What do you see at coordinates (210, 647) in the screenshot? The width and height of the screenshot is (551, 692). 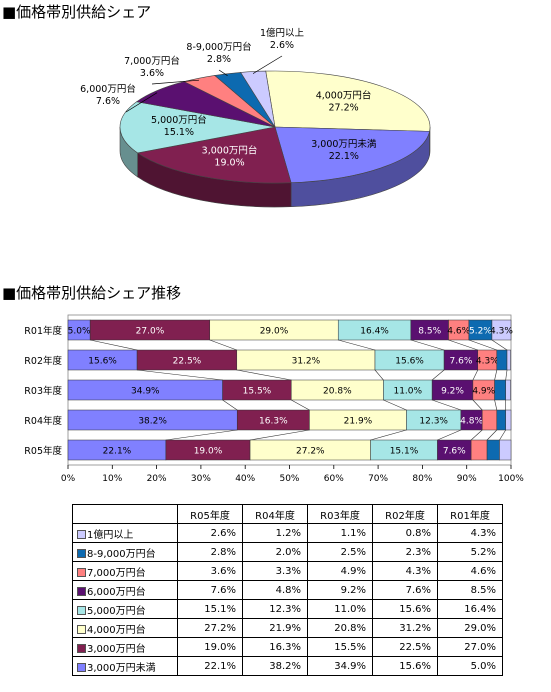 I see `table-cell: 19.0%` at bounding box center [210, 647].